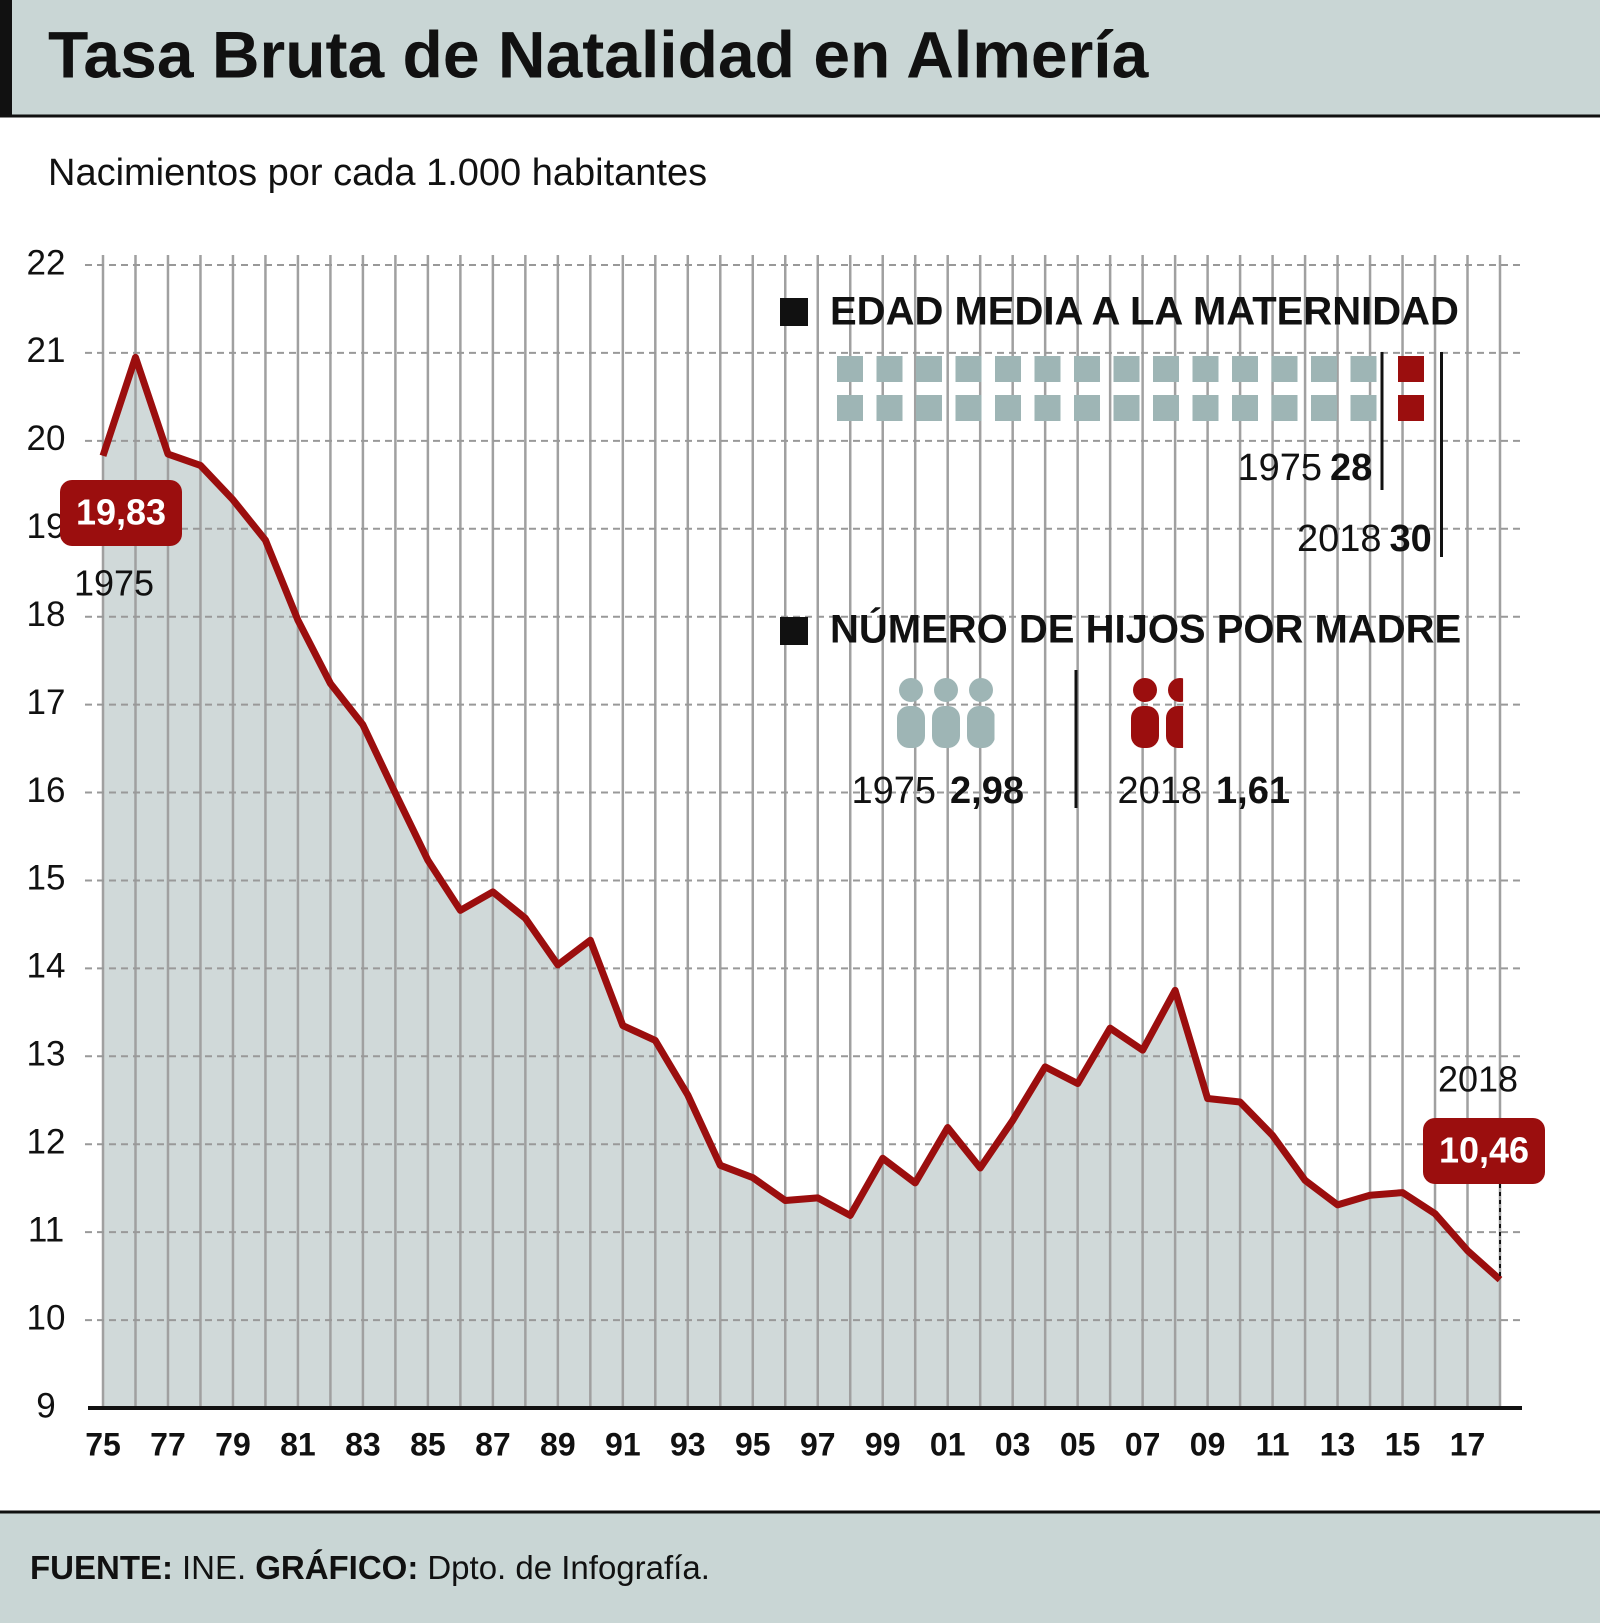 The width and height of the screenshot is (1600, 1623). I want to click on x-tick-label: 07, so click(1143, 1444).